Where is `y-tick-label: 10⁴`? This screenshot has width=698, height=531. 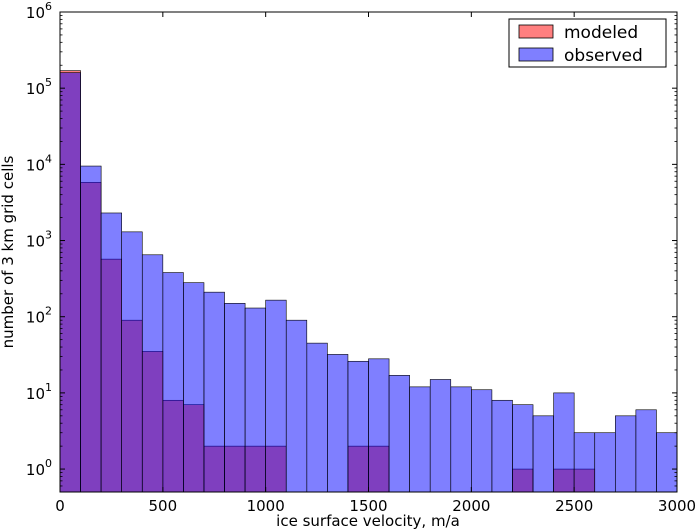
y-tick-label: 10⁴ is located at coordinates (39, 163).